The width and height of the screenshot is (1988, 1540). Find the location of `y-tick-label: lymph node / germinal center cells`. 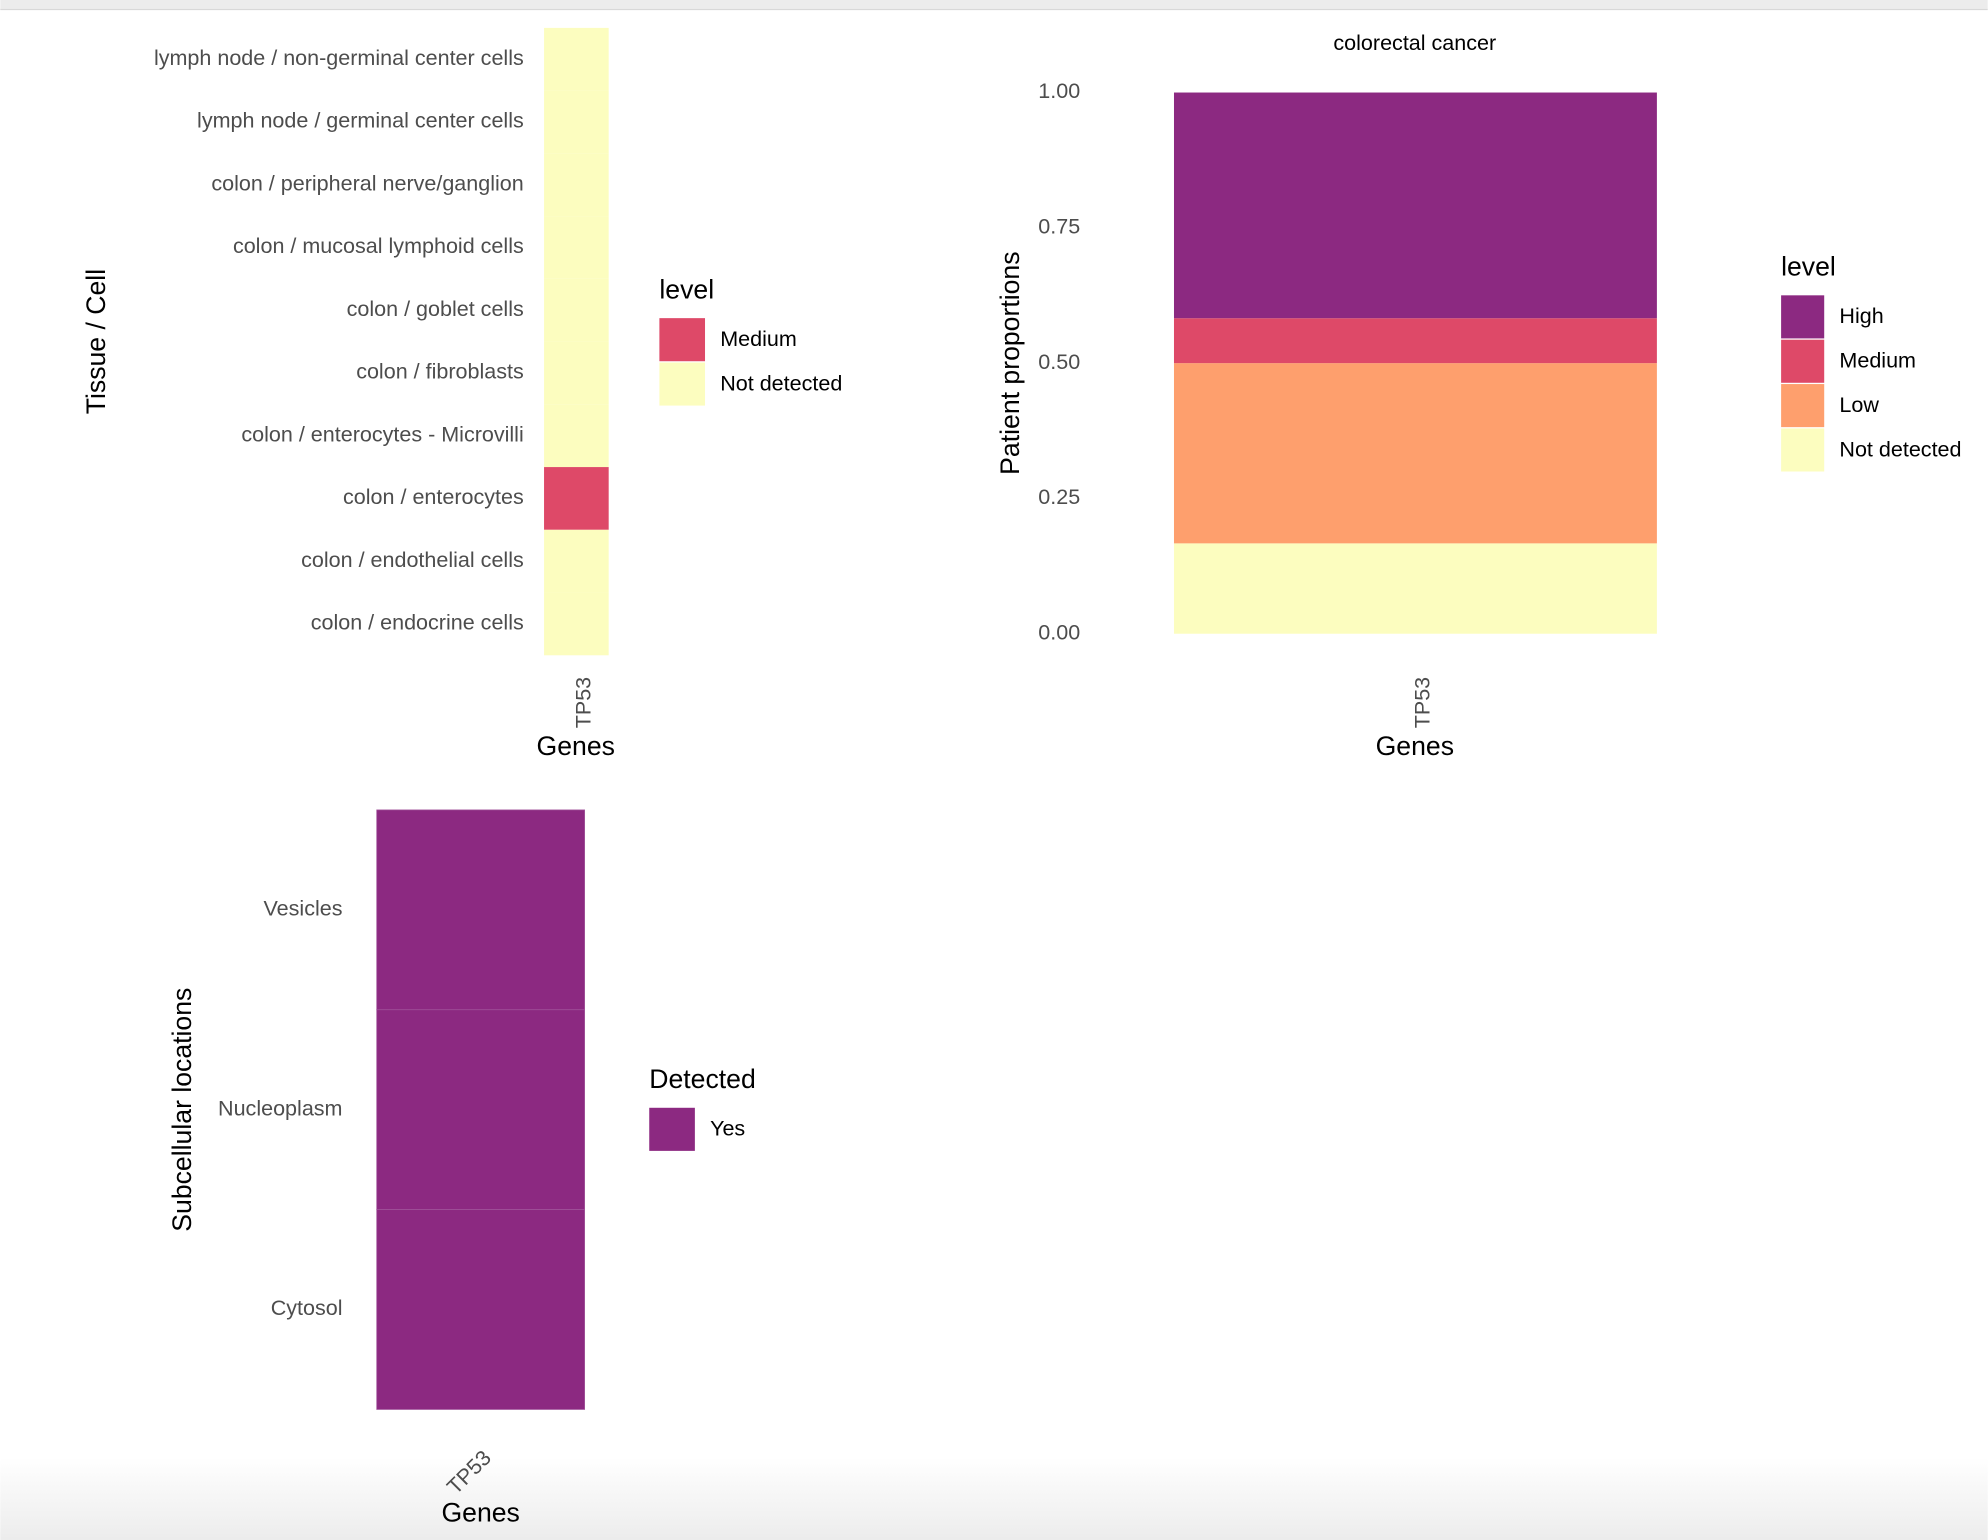

y-tick-label: lymph node / germinal center cells is located at coordinates (360, 121).